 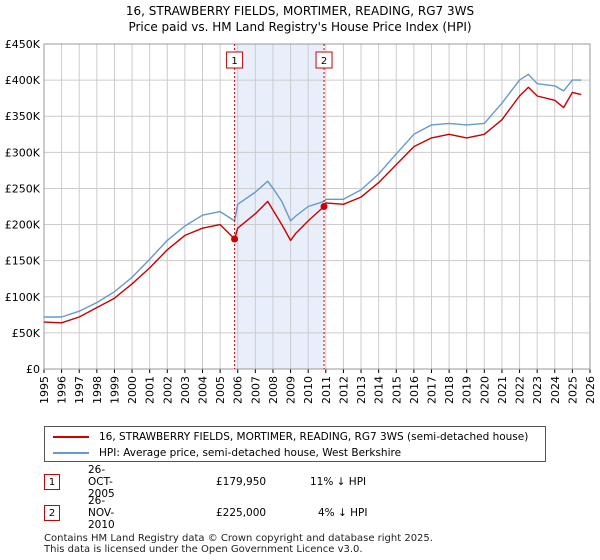 I want to click on x-tick-label: 2015, so click(x=396, y=390).